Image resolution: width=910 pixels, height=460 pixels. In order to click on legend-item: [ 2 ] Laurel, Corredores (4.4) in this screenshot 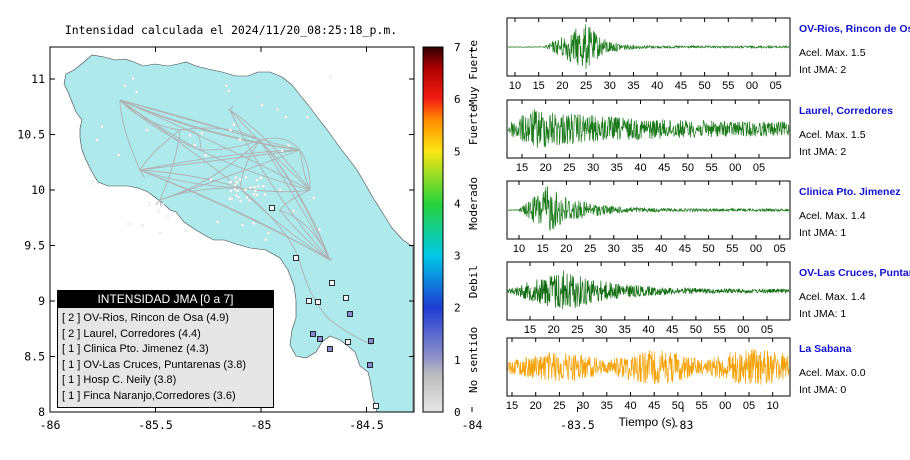, I will do `click(131, 333)`.